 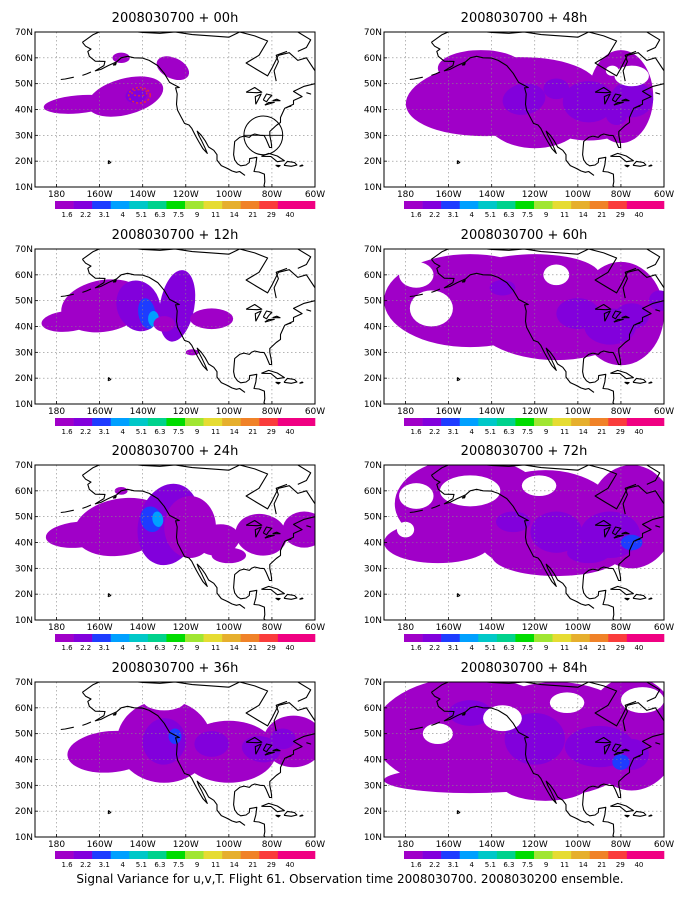 What do you see at coordinates (373, 379) in the screenshot?
I see `y-tick-label: 20N` at bounding box center [373, 379].